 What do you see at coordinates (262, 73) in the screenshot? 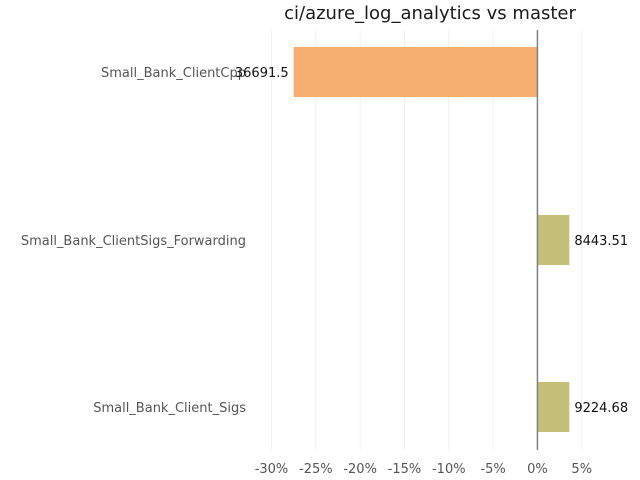
I see `data-label: 36691.5` at bounding box center [262, 73].